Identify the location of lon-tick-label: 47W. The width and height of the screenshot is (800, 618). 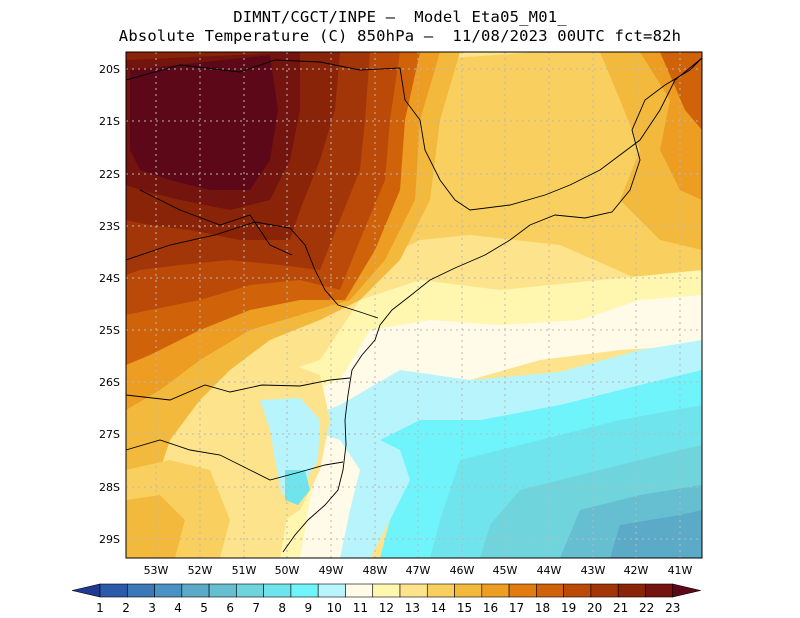
(418, 570).